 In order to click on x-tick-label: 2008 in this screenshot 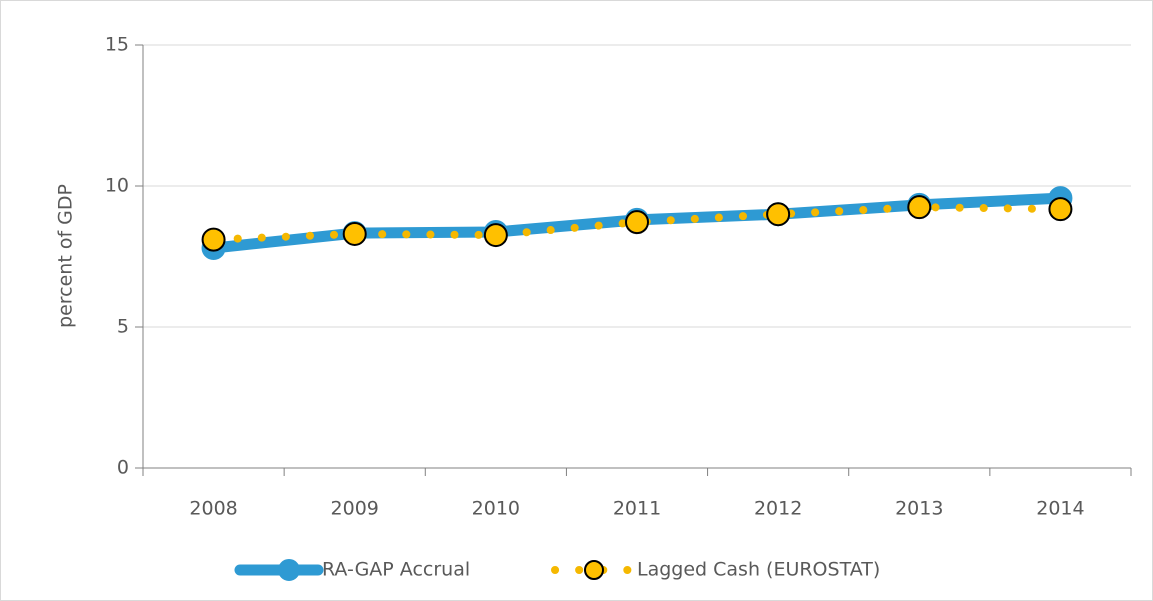, I will do `click(213, 509)`.